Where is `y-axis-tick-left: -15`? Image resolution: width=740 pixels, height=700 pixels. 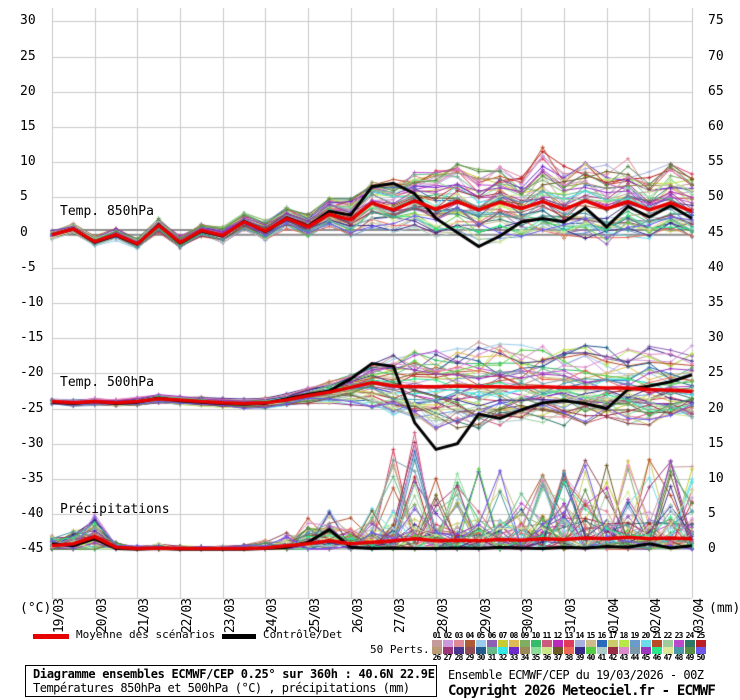
y-axis-tick-left: -15 is located at coordinates (32, 338).